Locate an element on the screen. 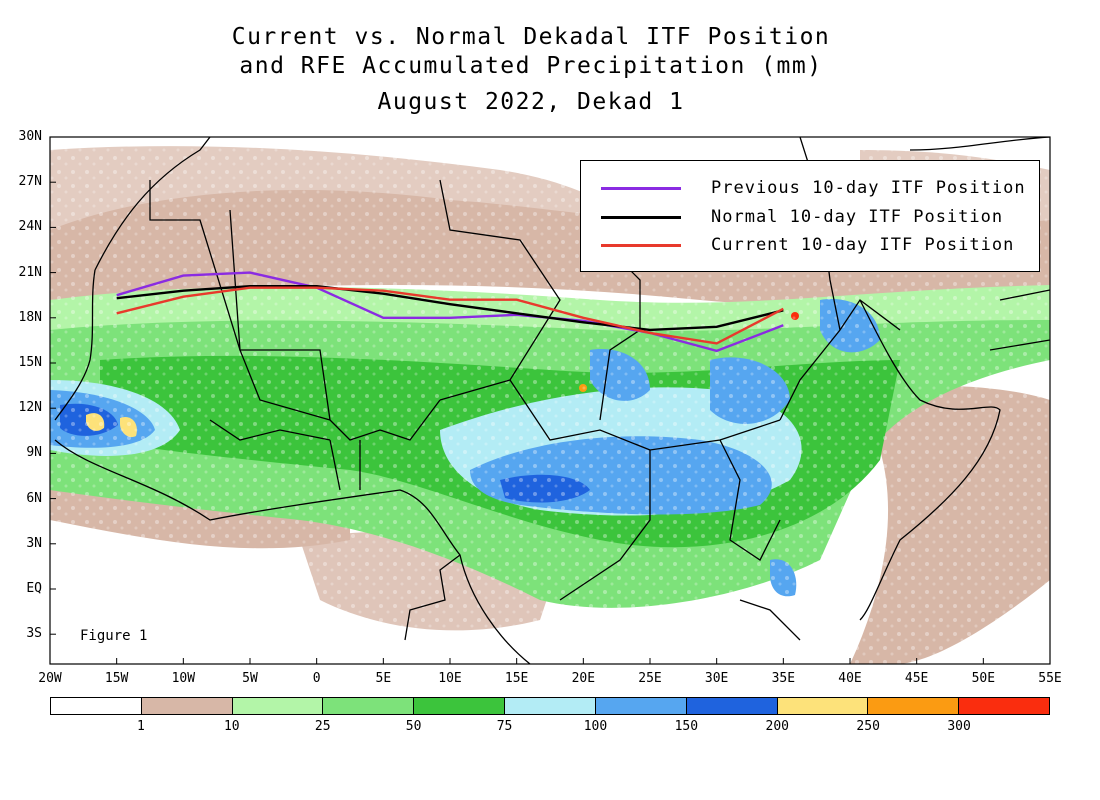 The width and height of the screenshot is (1100, 800). legend-item-previous: Previous 10-day ITF Position is located at coordinates (810, 188).